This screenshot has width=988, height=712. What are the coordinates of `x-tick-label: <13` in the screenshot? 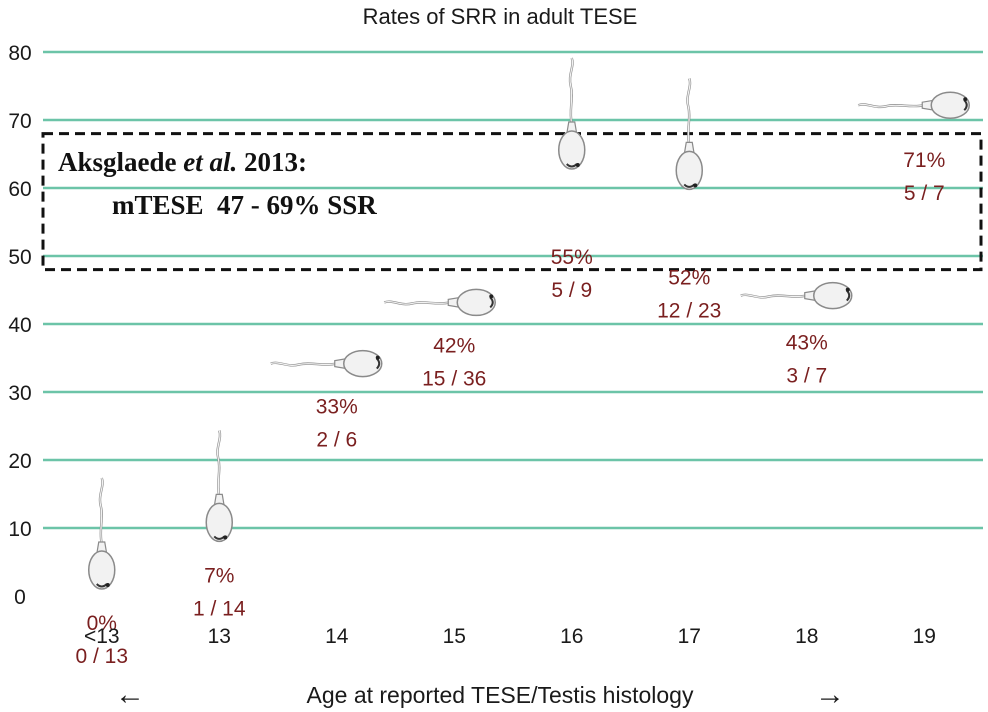 It's located at (102, 636).